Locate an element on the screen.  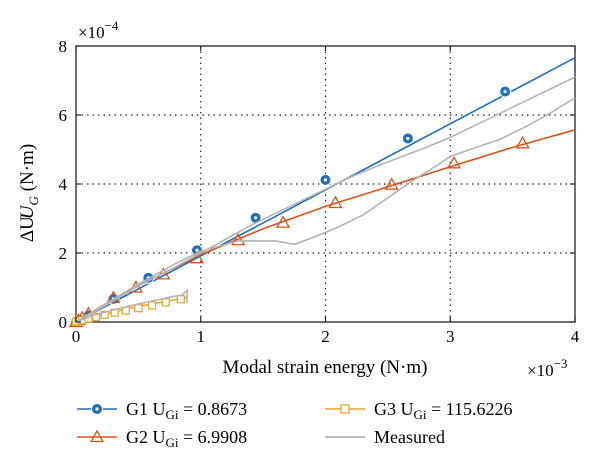
y-tick-label: 4 is located at coordinates (63, 184).